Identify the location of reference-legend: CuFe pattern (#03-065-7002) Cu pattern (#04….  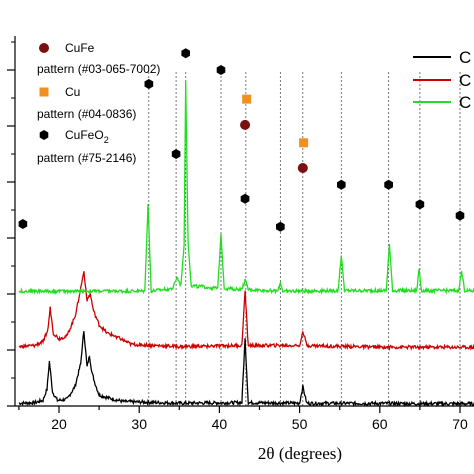
(98, 103).